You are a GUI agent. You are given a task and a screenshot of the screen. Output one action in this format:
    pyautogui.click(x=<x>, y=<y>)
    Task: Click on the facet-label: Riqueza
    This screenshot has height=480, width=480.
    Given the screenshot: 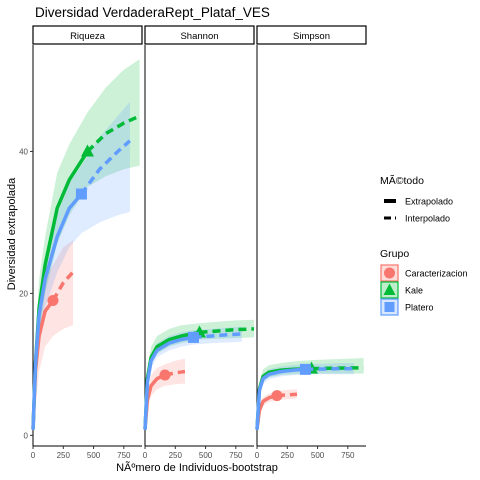 What is the action you would take?
    pyautogui.click(x=88, y=36)
    